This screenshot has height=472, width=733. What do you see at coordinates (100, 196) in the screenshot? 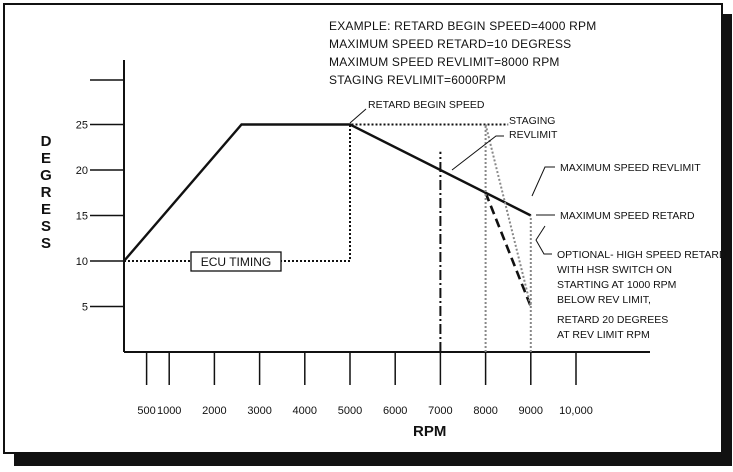
I see `y-ticks: 5 10 15 20 25` at bounding box center [100, 196].